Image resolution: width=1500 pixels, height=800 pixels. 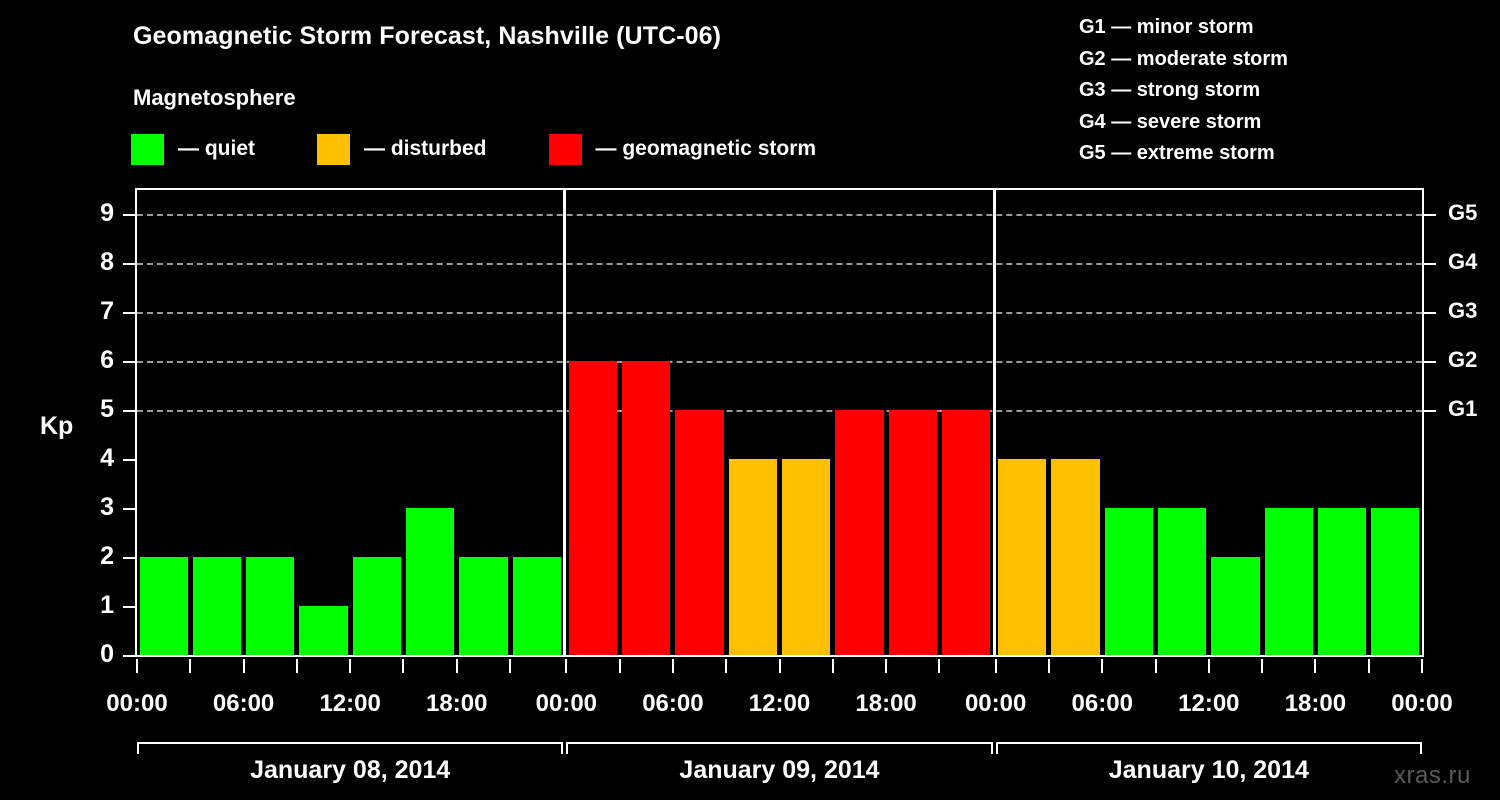 What do you see at coordinates (1166, 27) in the screenshot?
I see `g-scale-row-g1: G1 — minor storm` at bounding box center [1166, 27].